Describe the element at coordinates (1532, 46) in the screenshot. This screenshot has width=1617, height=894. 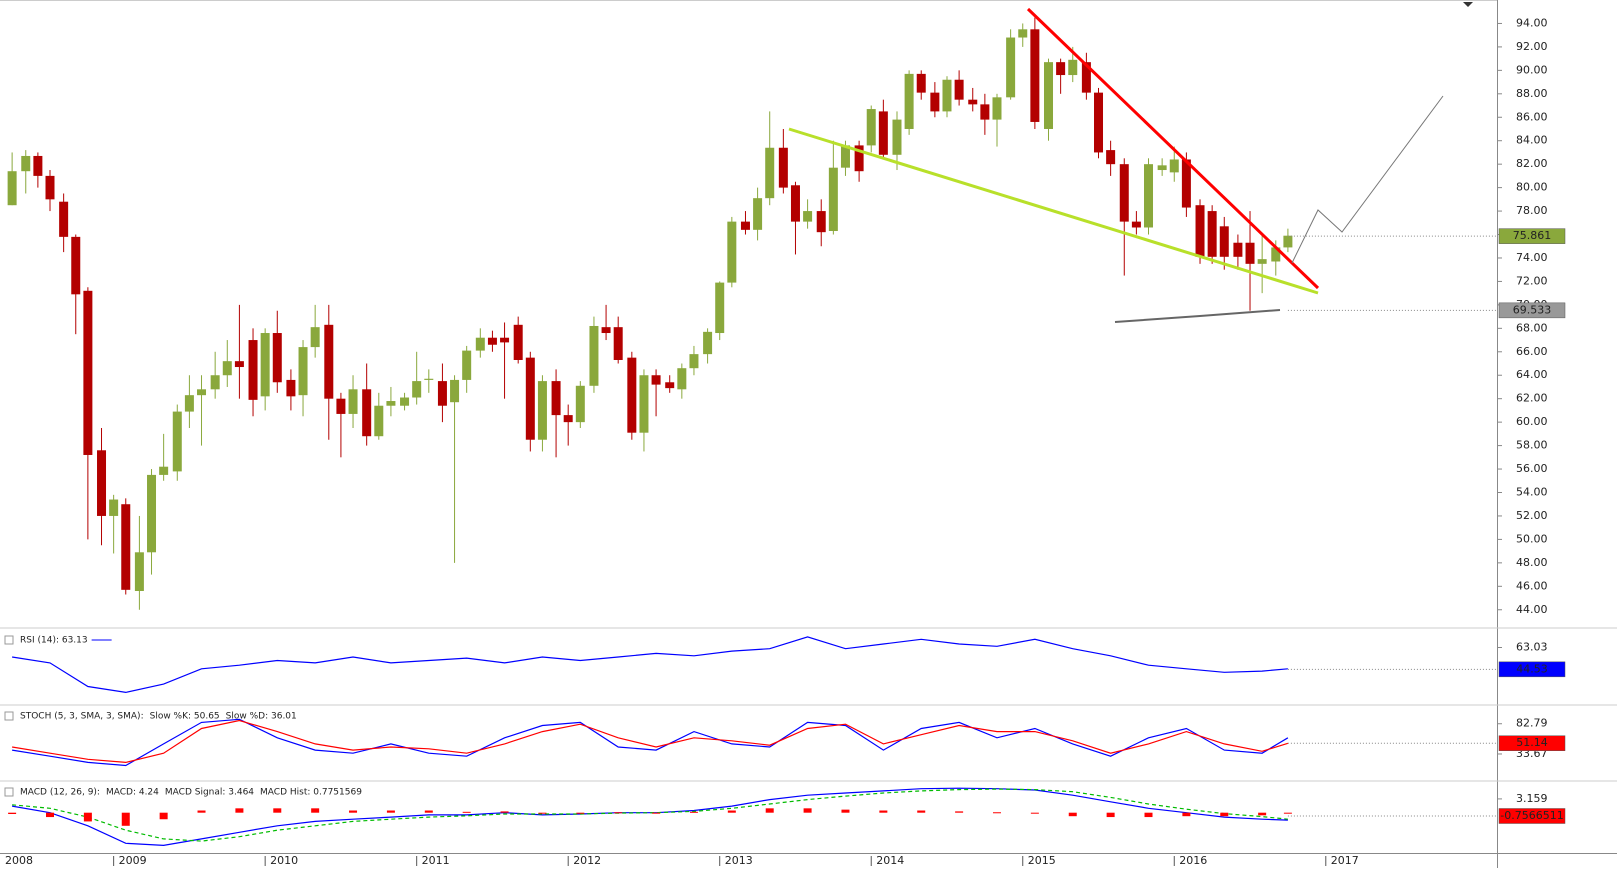
I see `y-tick-label: 92.00` at that location.